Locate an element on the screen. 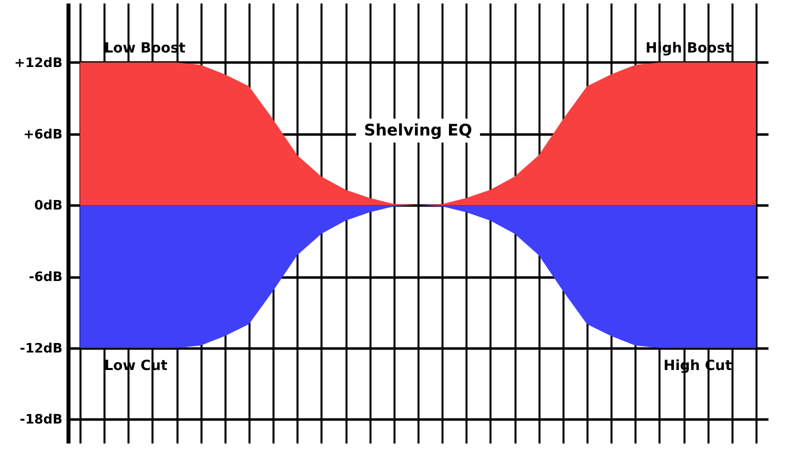  y-tick-label: +12dB is located at coordinates (38, 63).